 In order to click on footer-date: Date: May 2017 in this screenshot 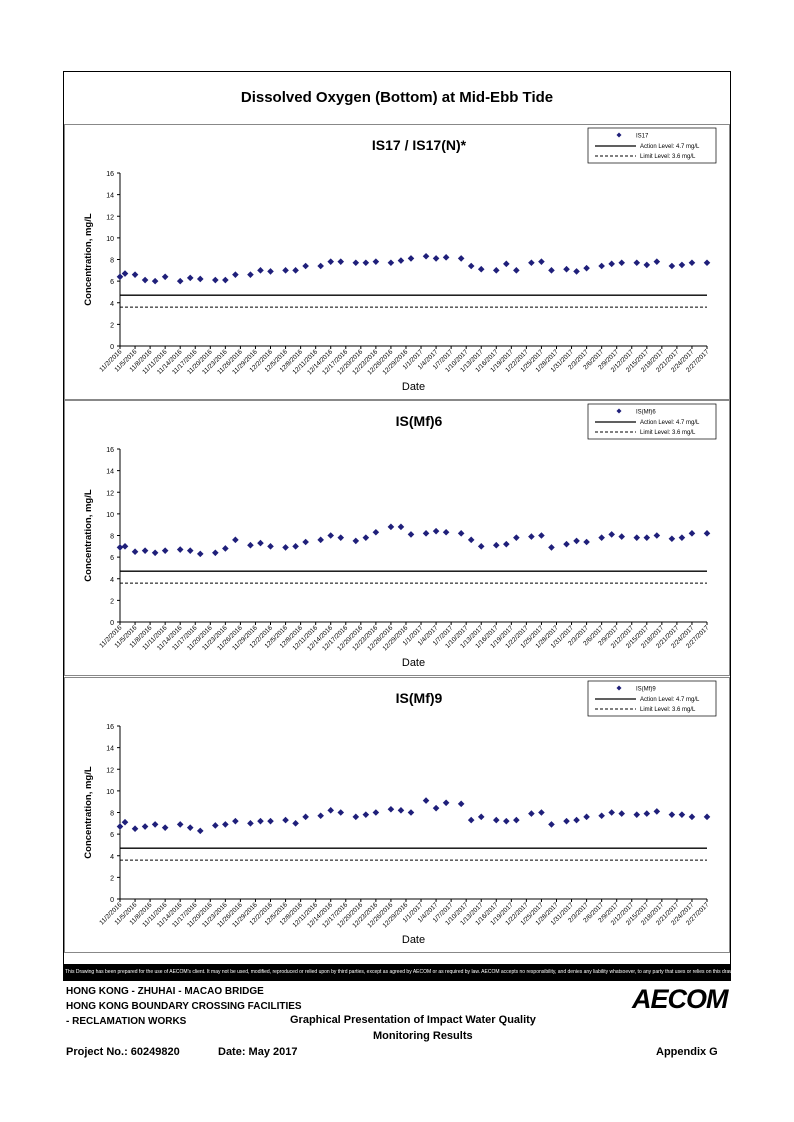, I will do `click(258, 1052)`.